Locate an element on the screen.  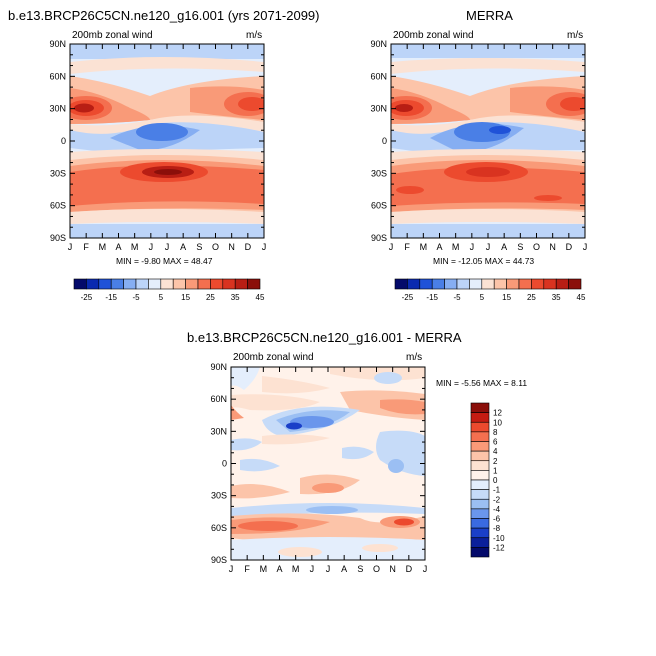
panel-c-max-label: MAX = is located at coordinates (496, 383).